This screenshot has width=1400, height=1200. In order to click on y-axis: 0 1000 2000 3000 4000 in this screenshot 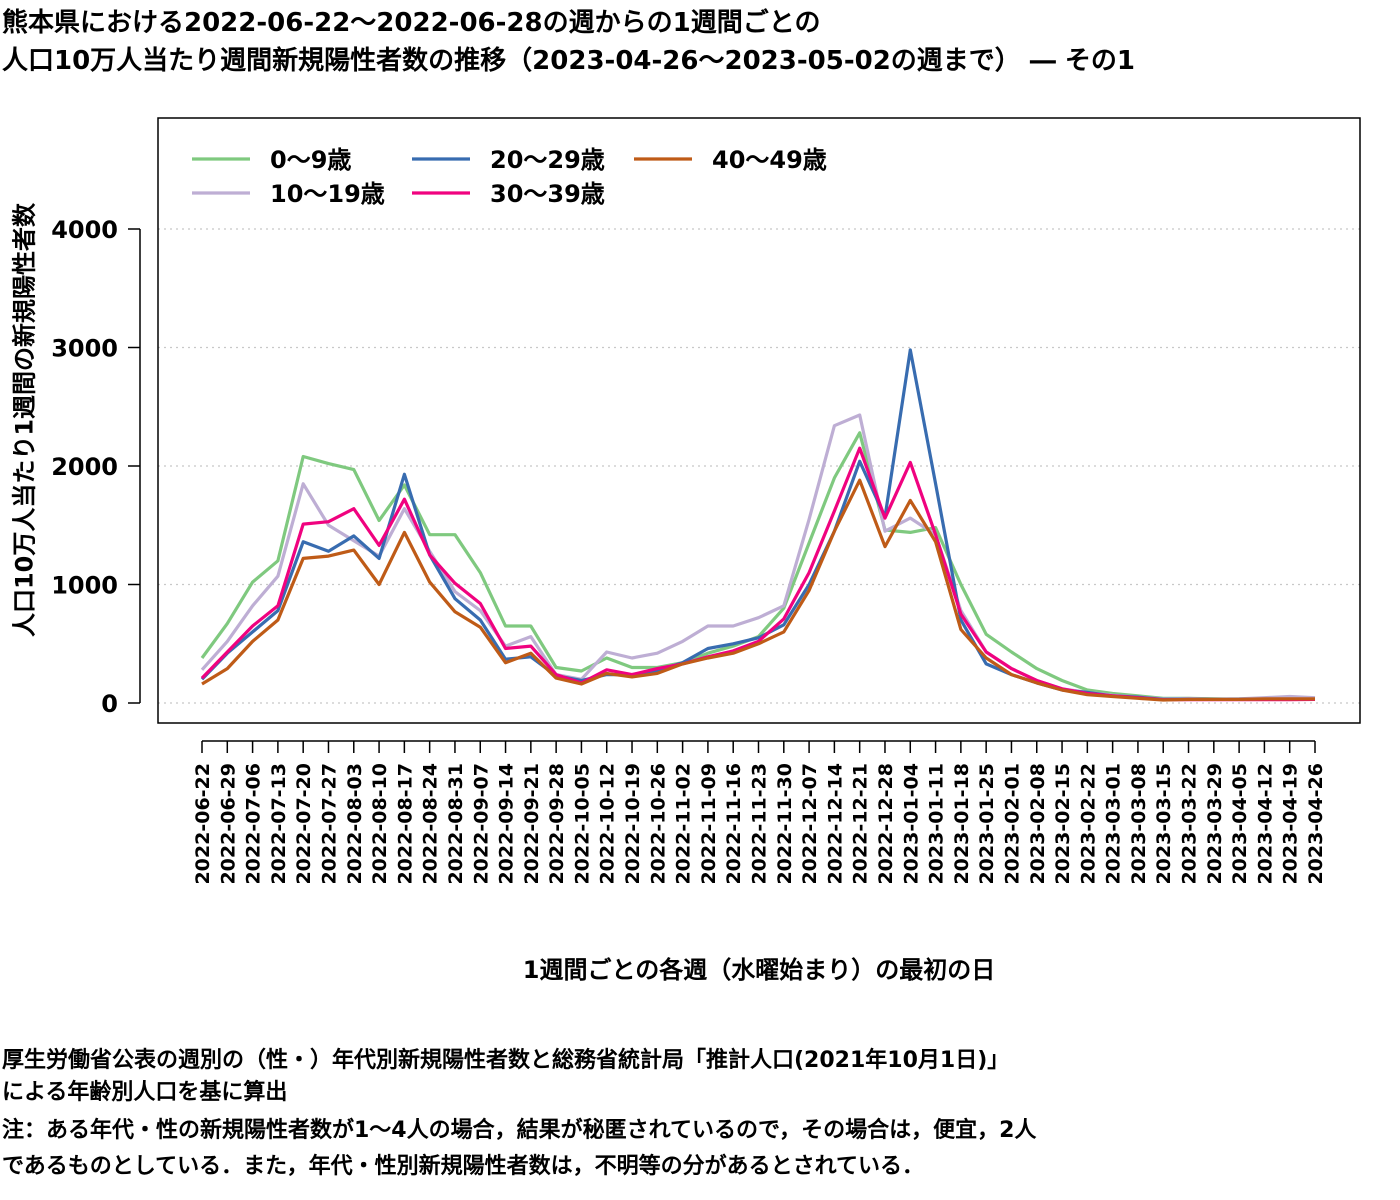, I will do `click(96, 467)`.